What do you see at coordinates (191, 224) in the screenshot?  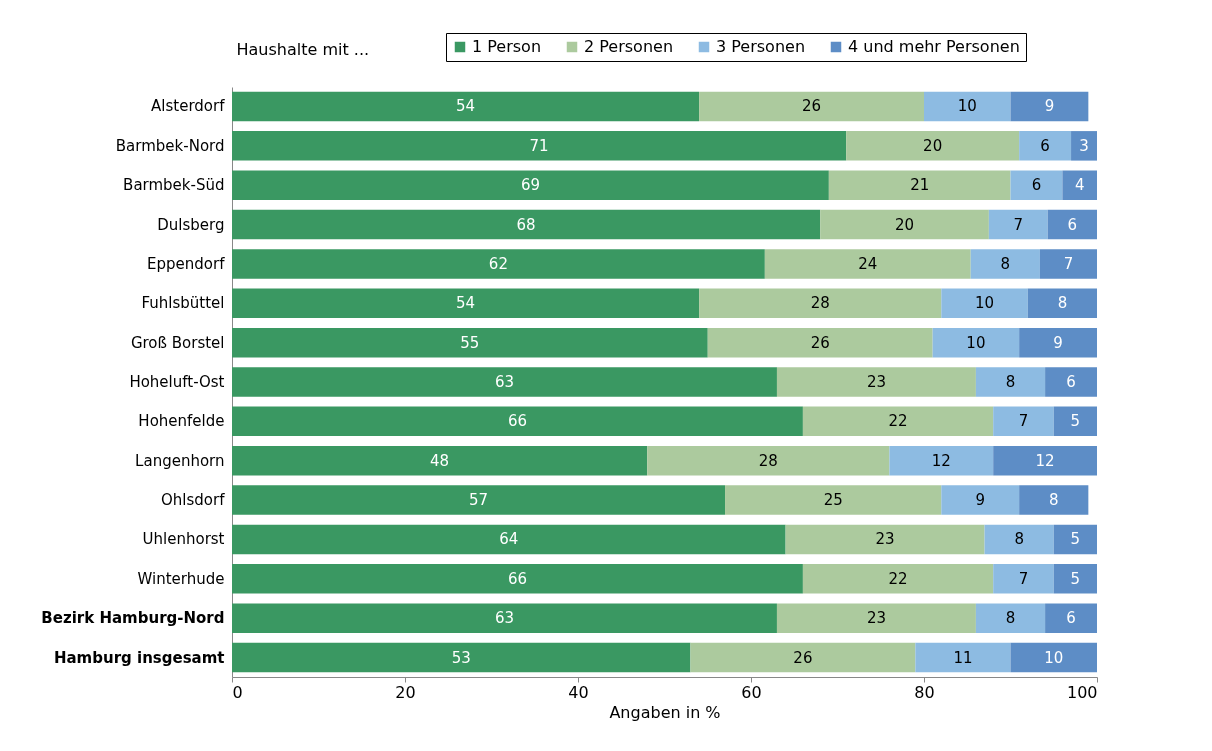 I see `y-tick-label: Dulsberg` at bounding box center [191, 224].